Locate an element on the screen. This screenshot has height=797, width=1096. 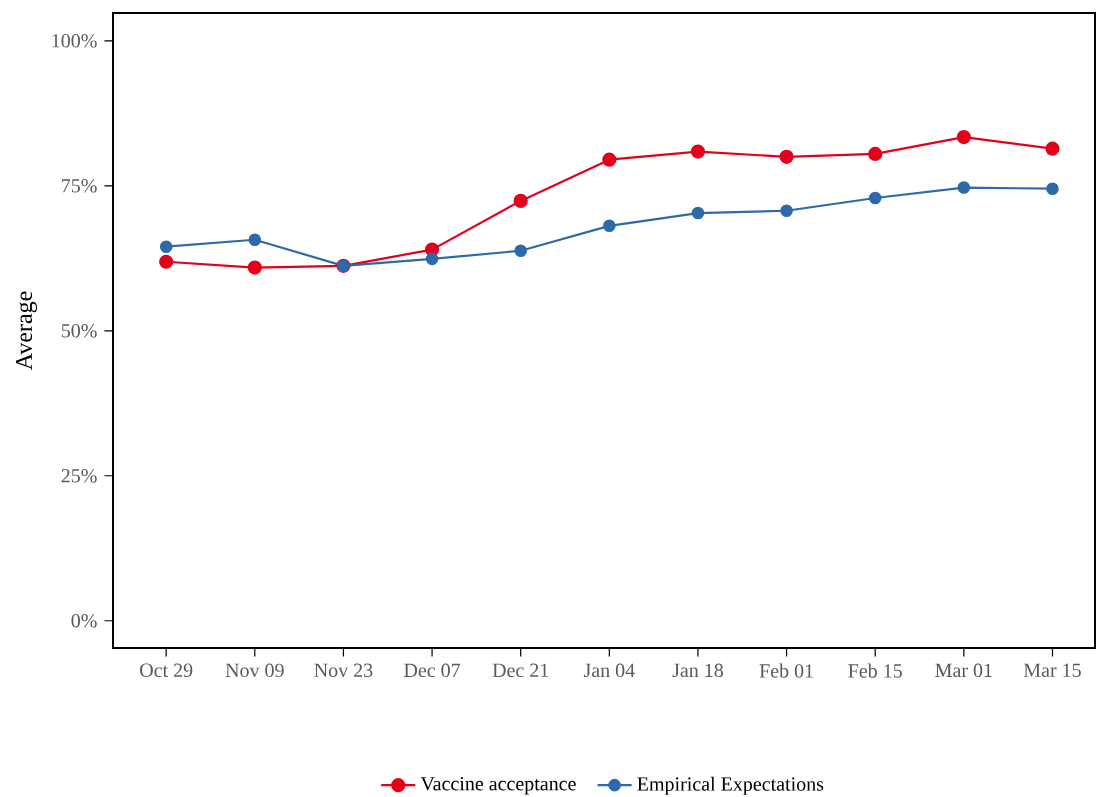
y-tick-label: 25% is located at coordinates (79, 475).